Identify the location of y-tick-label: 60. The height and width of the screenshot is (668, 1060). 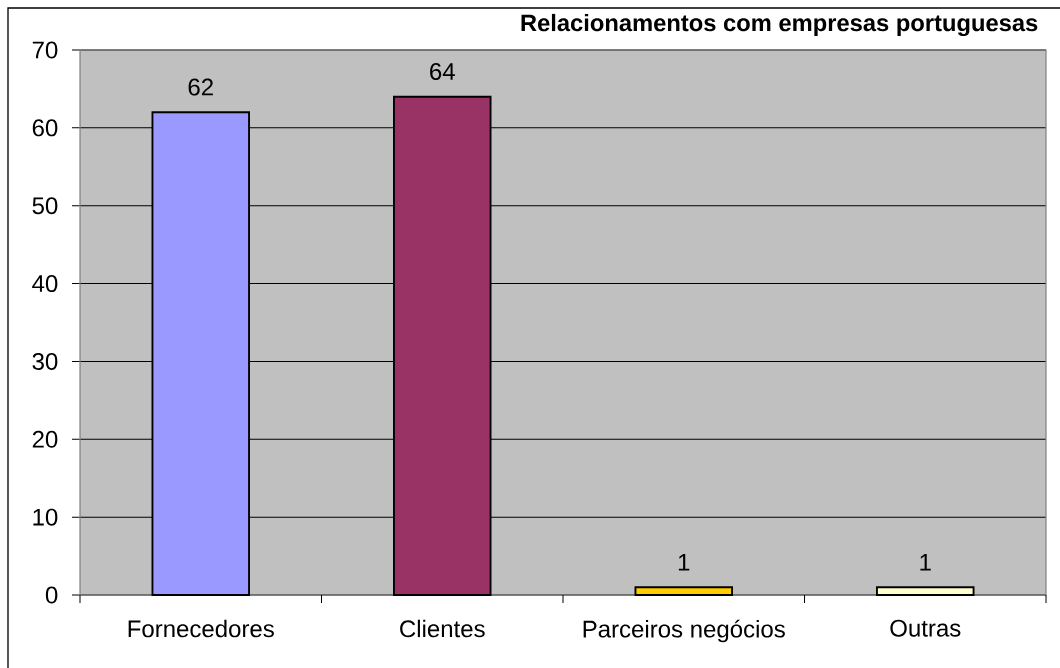
(45, 128).